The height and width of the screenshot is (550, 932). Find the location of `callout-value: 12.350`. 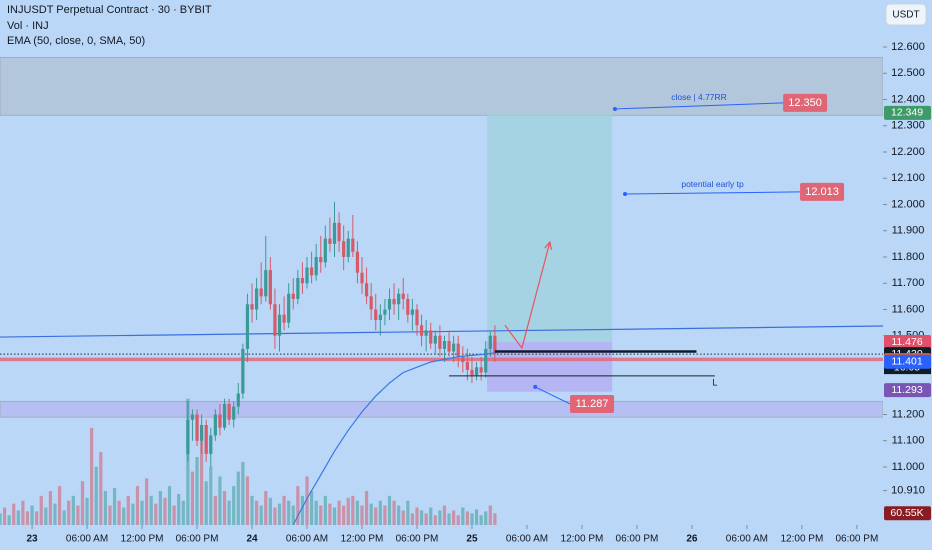

callout-value: 12.350 is located at coordinates (805, 103).